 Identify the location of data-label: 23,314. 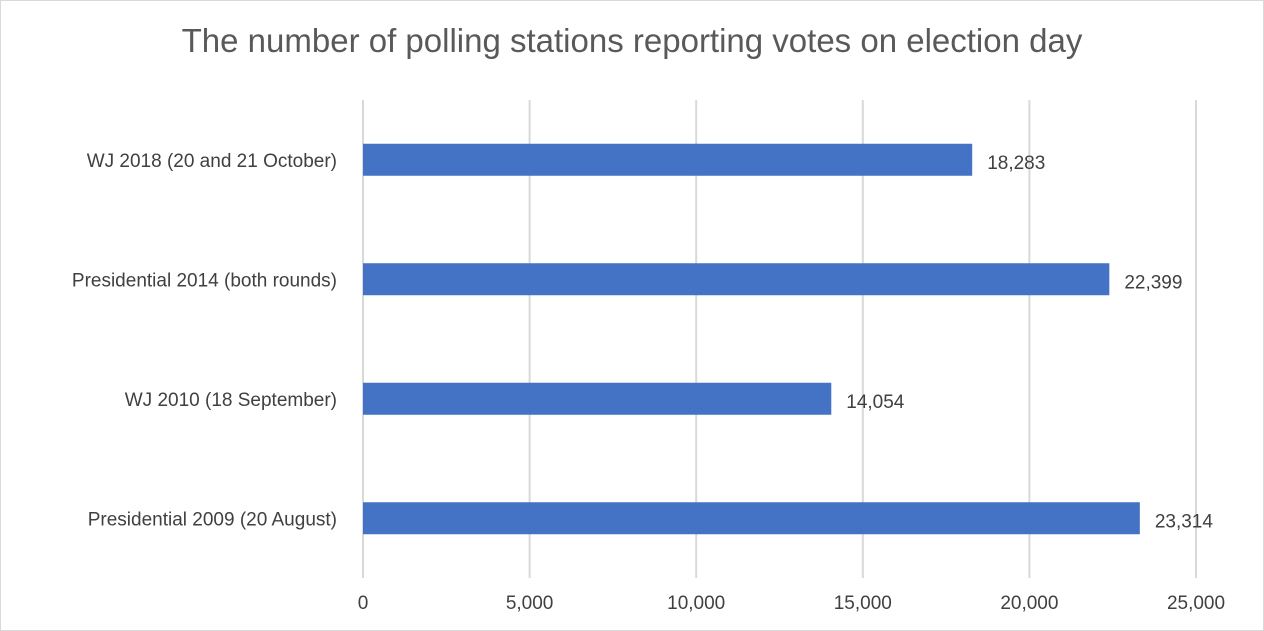
(1184, 521).